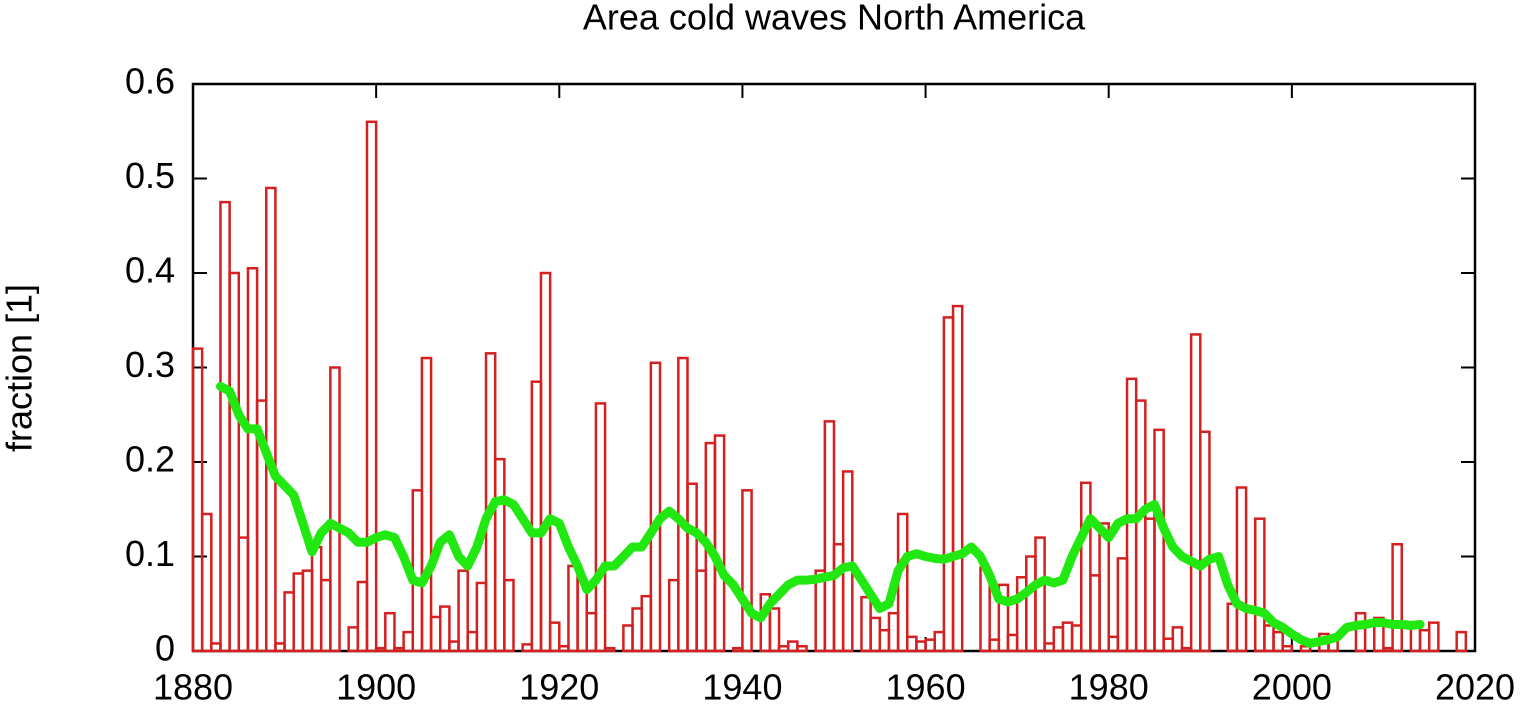 The width and height of the screenshot is (1529, 711). I want to click on x-tick-label: 1980, so click(1109, 687).